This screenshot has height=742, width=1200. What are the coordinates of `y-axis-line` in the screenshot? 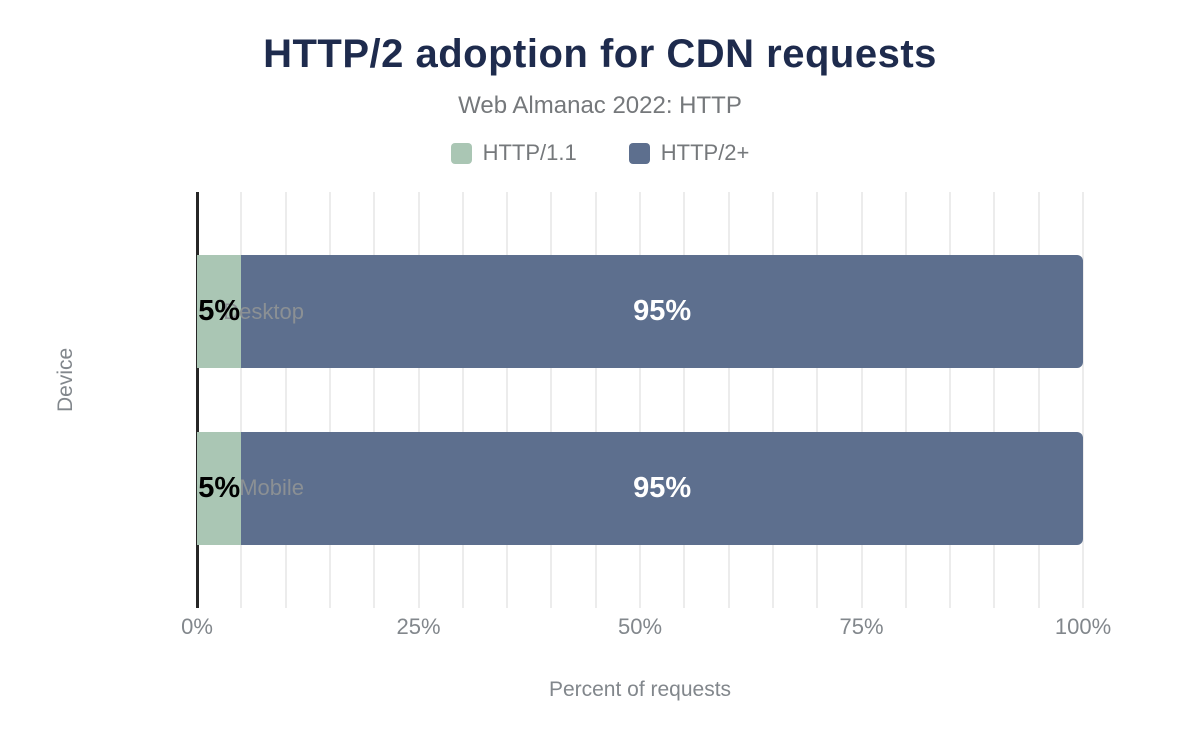 It's located at (197, 400).